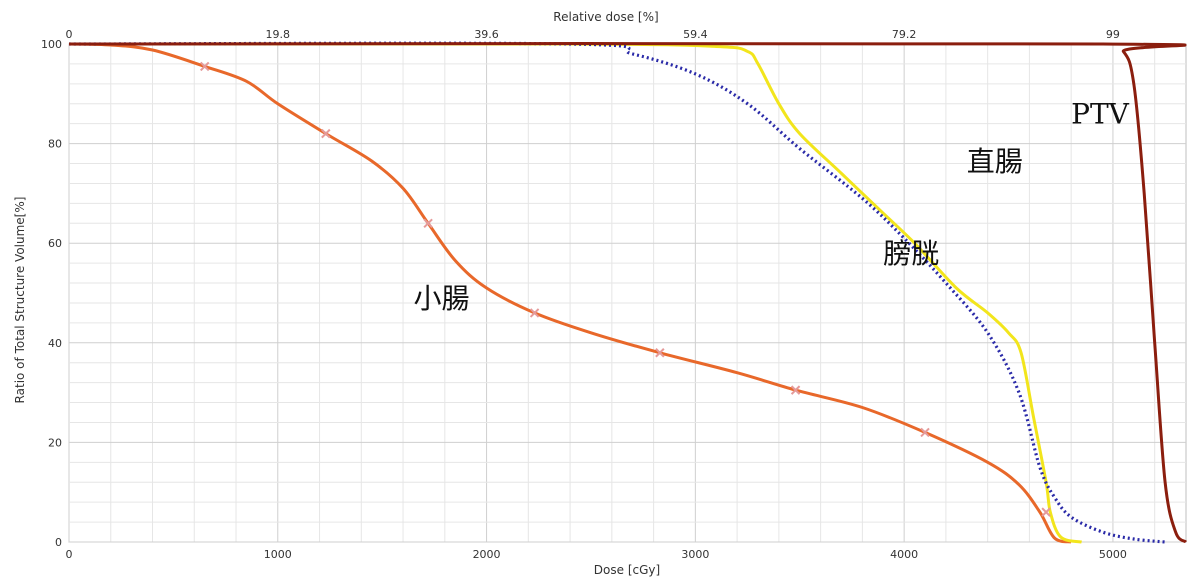 This screenshot has height=578, width=1198. Describe the element at coordinates (911, 253) in the screenshot. I see `curve-label: 膀胱` at that location.